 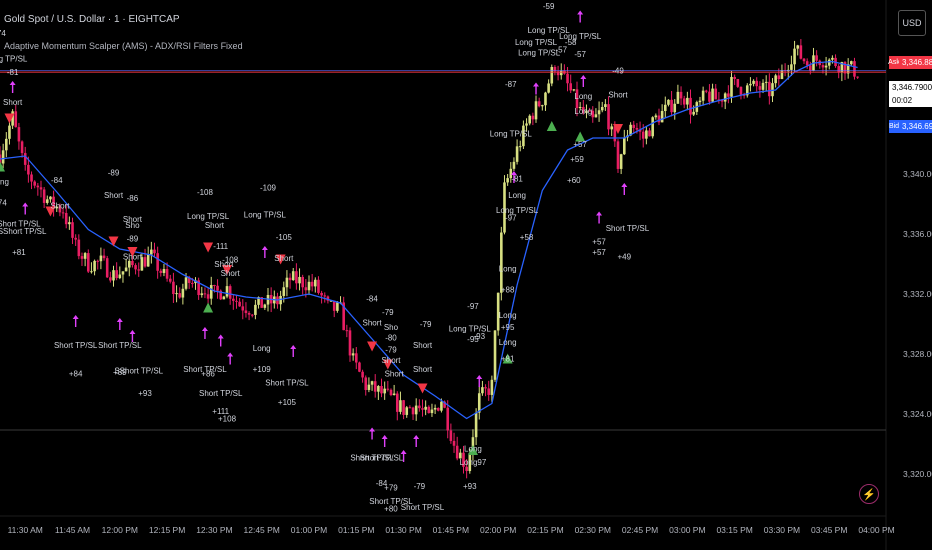 What do you see at coordinates (230, 260) in the screenshot?
I see `annotation-label: -108` at bounding box center [230, 260].